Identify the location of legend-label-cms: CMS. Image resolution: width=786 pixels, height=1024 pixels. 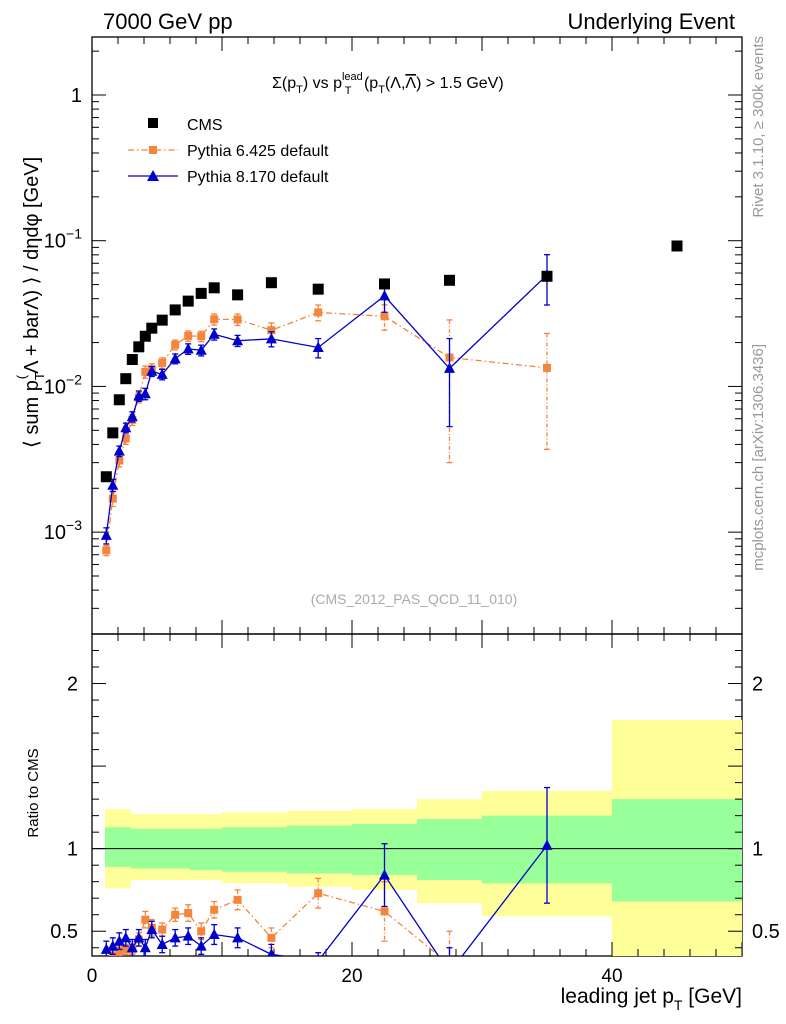
(205, 125).